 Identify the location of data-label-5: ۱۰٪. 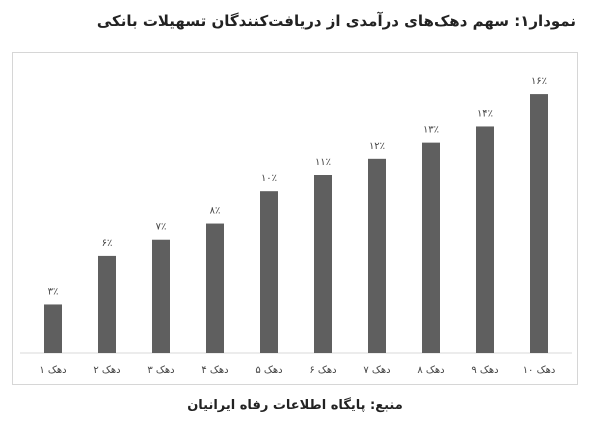
(269, 178).